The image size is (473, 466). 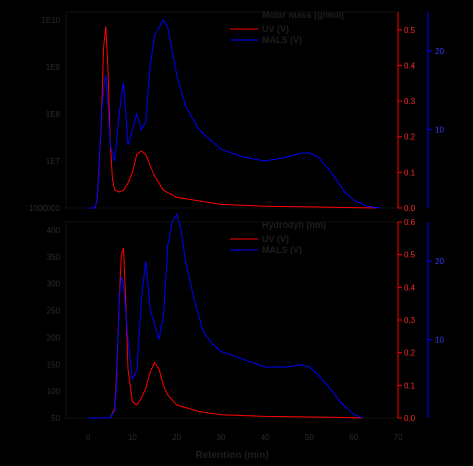 What do you see at coordinates (54, 337) in the screenshot?
I see `left-tick-label: 200` at bounding box center [54, 337].